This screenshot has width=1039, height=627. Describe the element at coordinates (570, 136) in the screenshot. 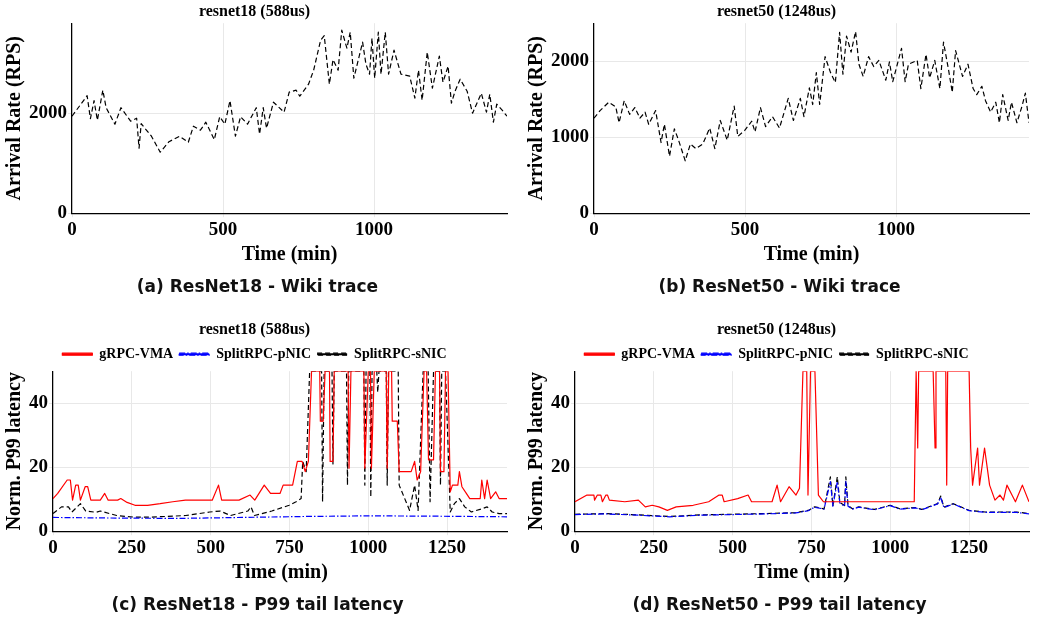

I see `y-tick-label: 1000` at that location.